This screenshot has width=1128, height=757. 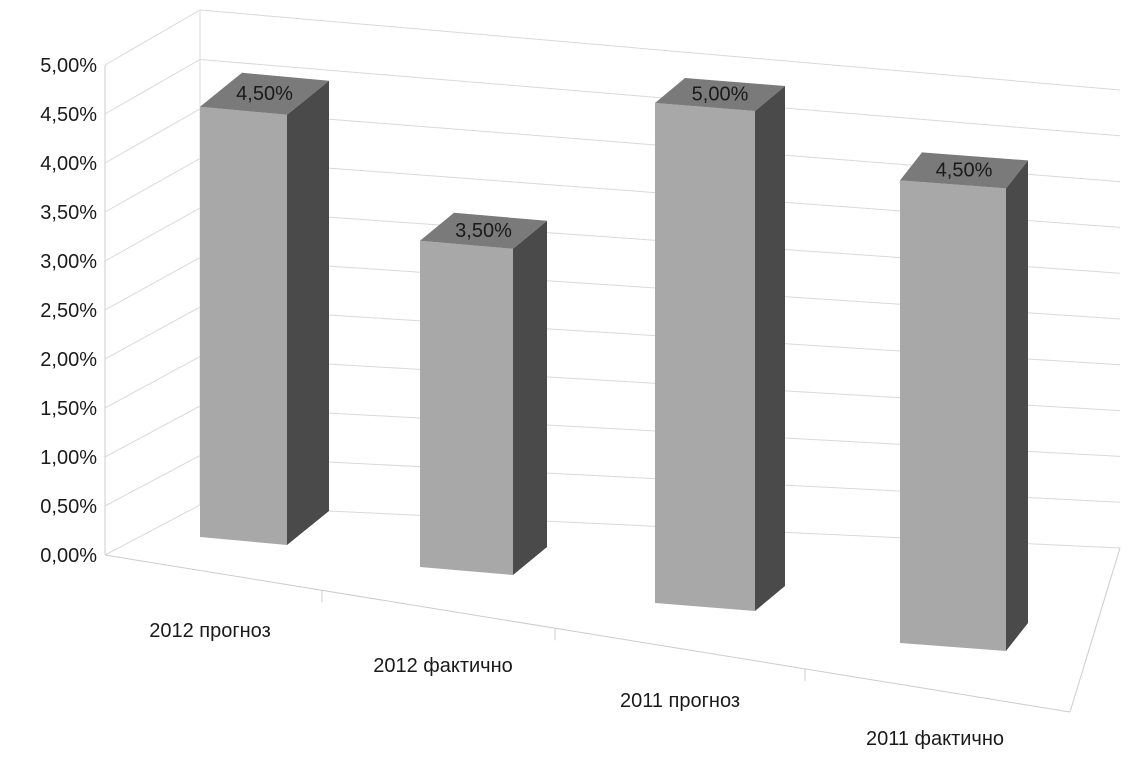 What do you see at coordinates (68, 115) in the screenshot?
I see `y-tick-label: 4,50%` at bounding box center [68, 115].